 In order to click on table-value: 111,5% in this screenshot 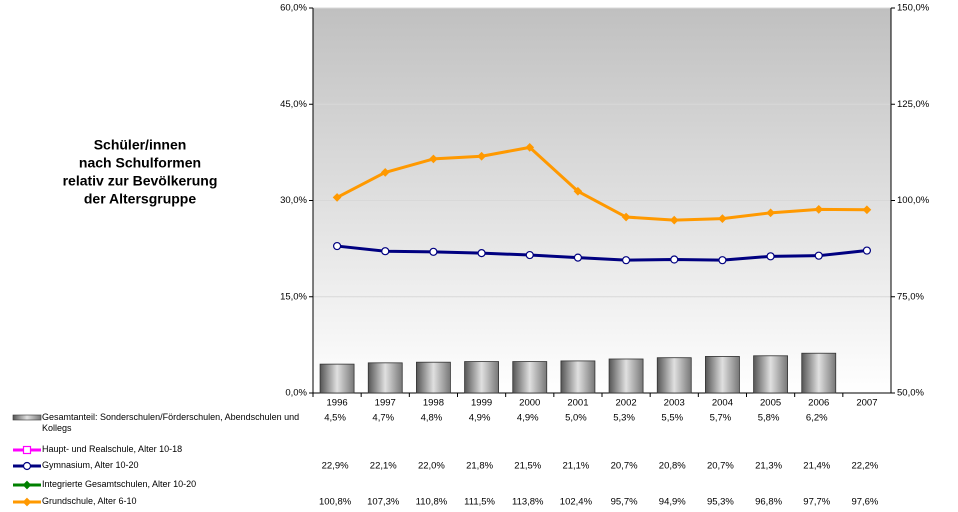, I will do `click(479, 502)`.